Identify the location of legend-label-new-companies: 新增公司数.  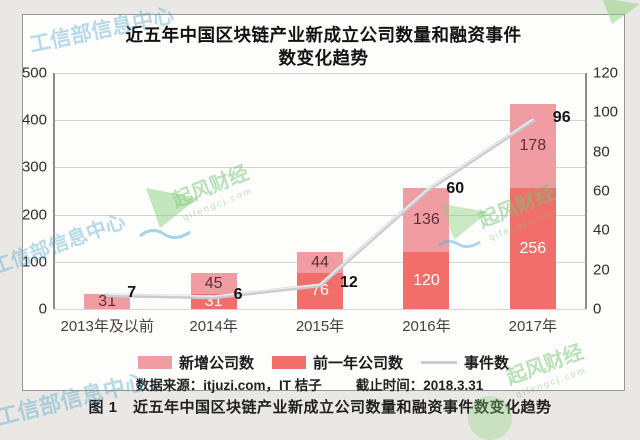
(216, 363).